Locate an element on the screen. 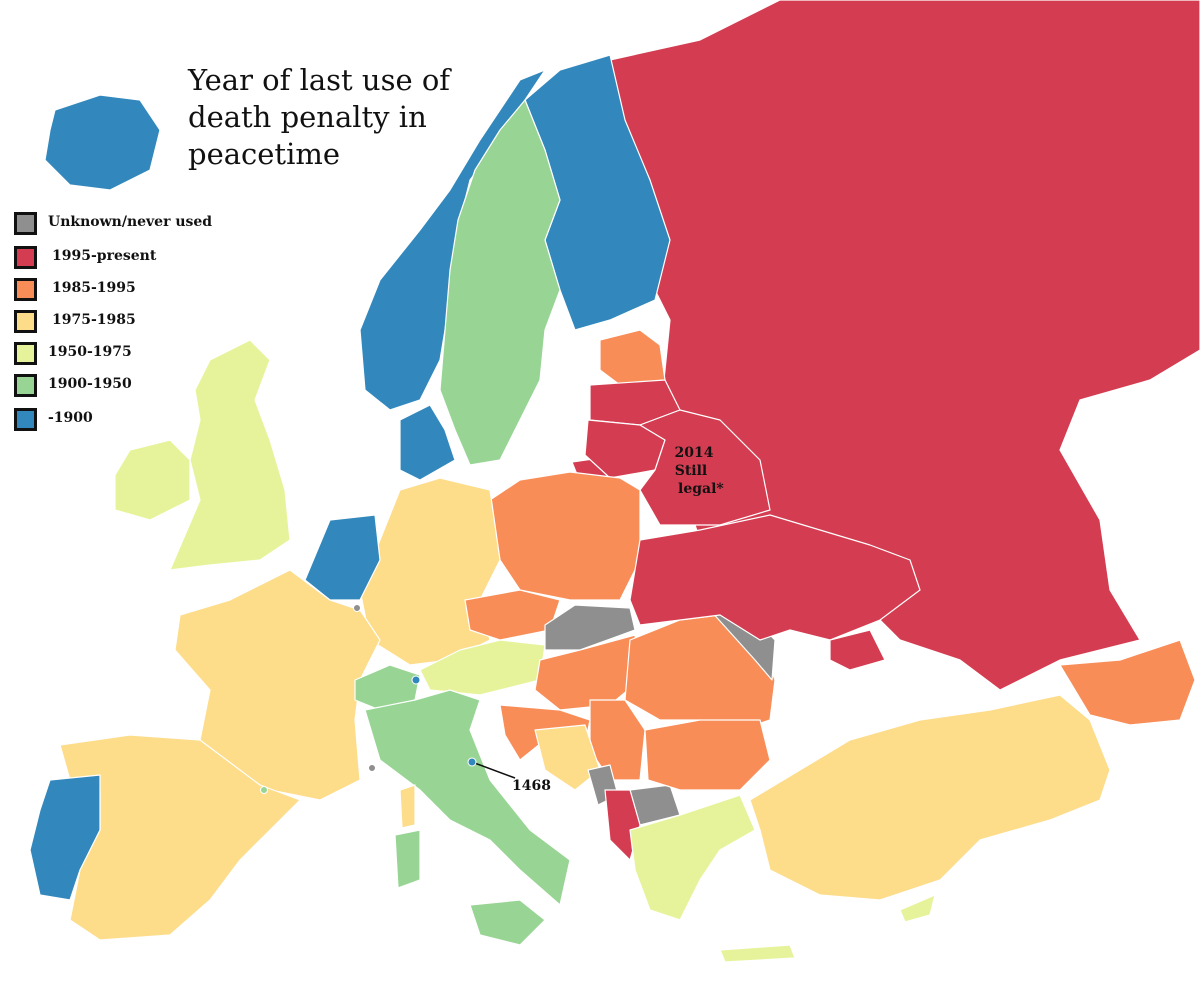 This screenshot has width=1200, height=1000. monaco-dot is located at coordinates (372, 768).